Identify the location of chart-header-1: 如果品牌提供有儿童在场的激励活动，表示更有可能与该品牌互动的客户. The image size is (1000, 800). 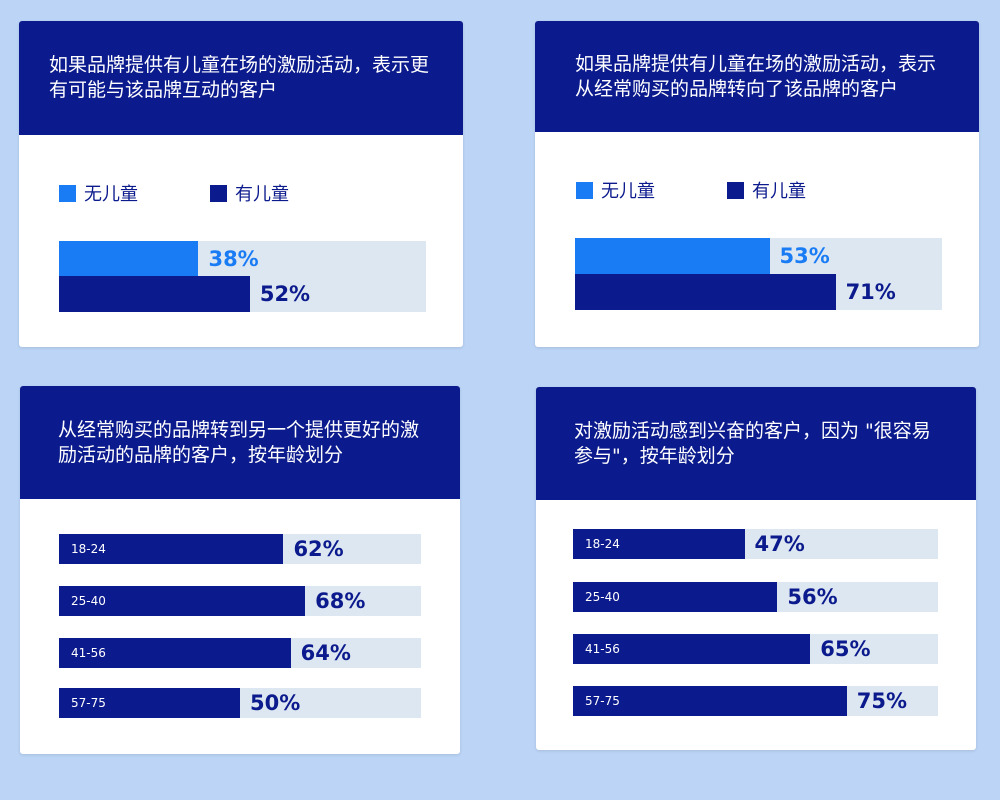
(241, 78).